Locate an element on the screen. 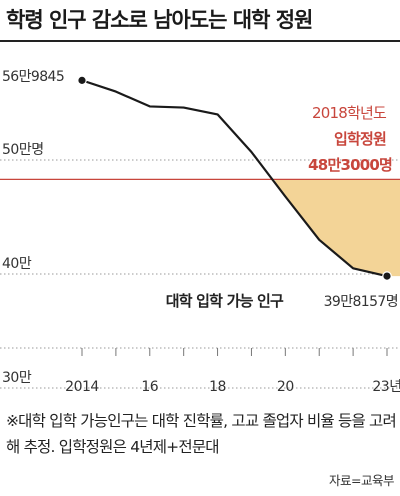 The width and height of the screenshot is (400, 496). y-tick-label: 50만명 is located at coordinates (23, 150).